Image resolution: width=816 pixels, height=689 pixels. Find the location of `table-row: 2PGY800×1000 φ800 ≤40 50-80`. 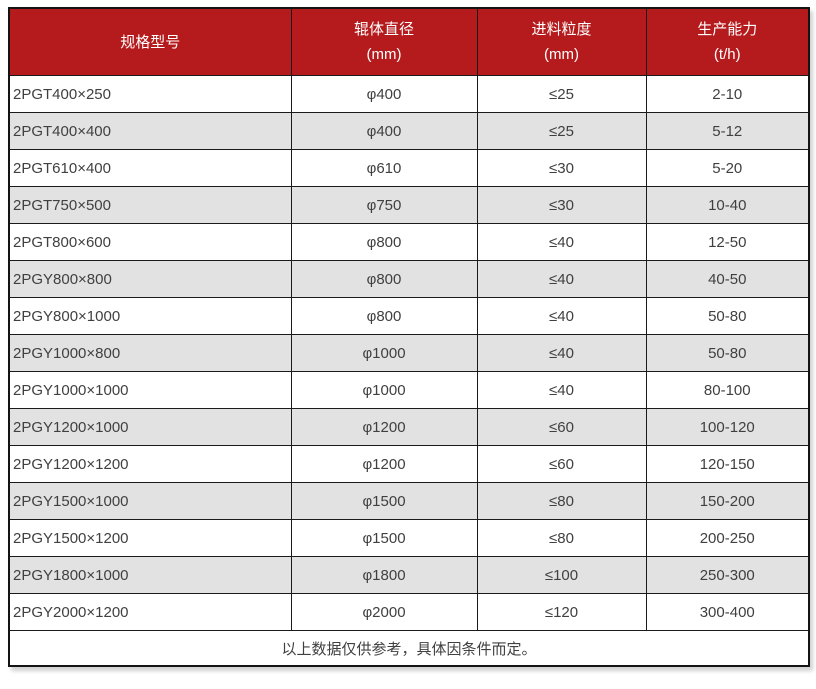

table-row: 2PGY800×1000 φ800 ≤40 50-80 is located at coordinates (409, 316).